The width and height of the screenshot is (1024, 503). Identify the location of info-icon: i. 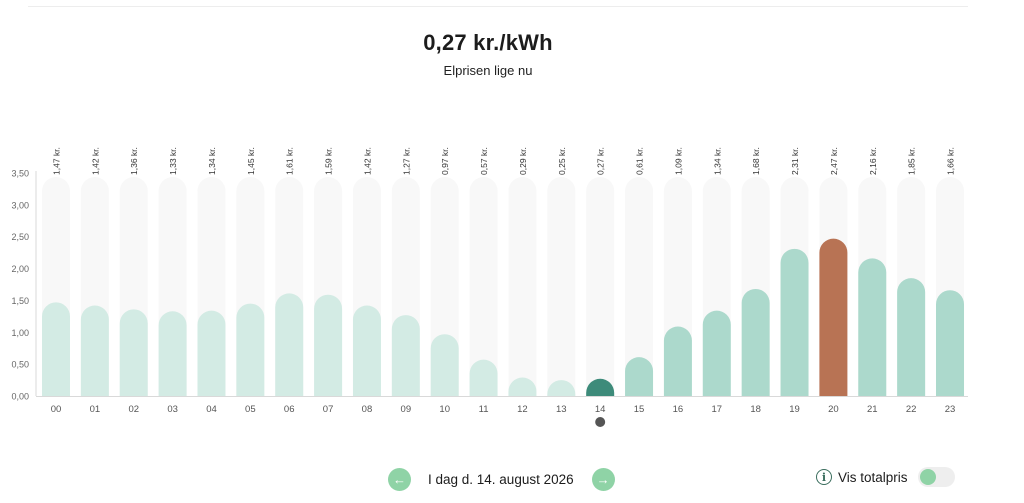
(824, 477).